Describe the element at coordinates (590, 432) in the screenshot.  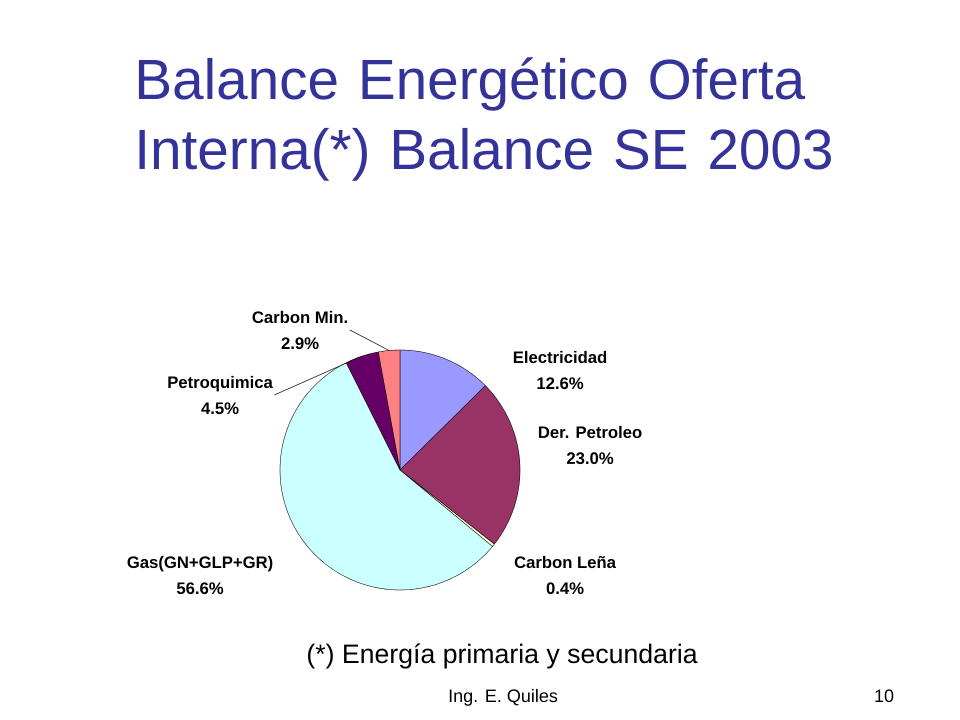
I see `slice-label: Der. Petroleo` at that location.